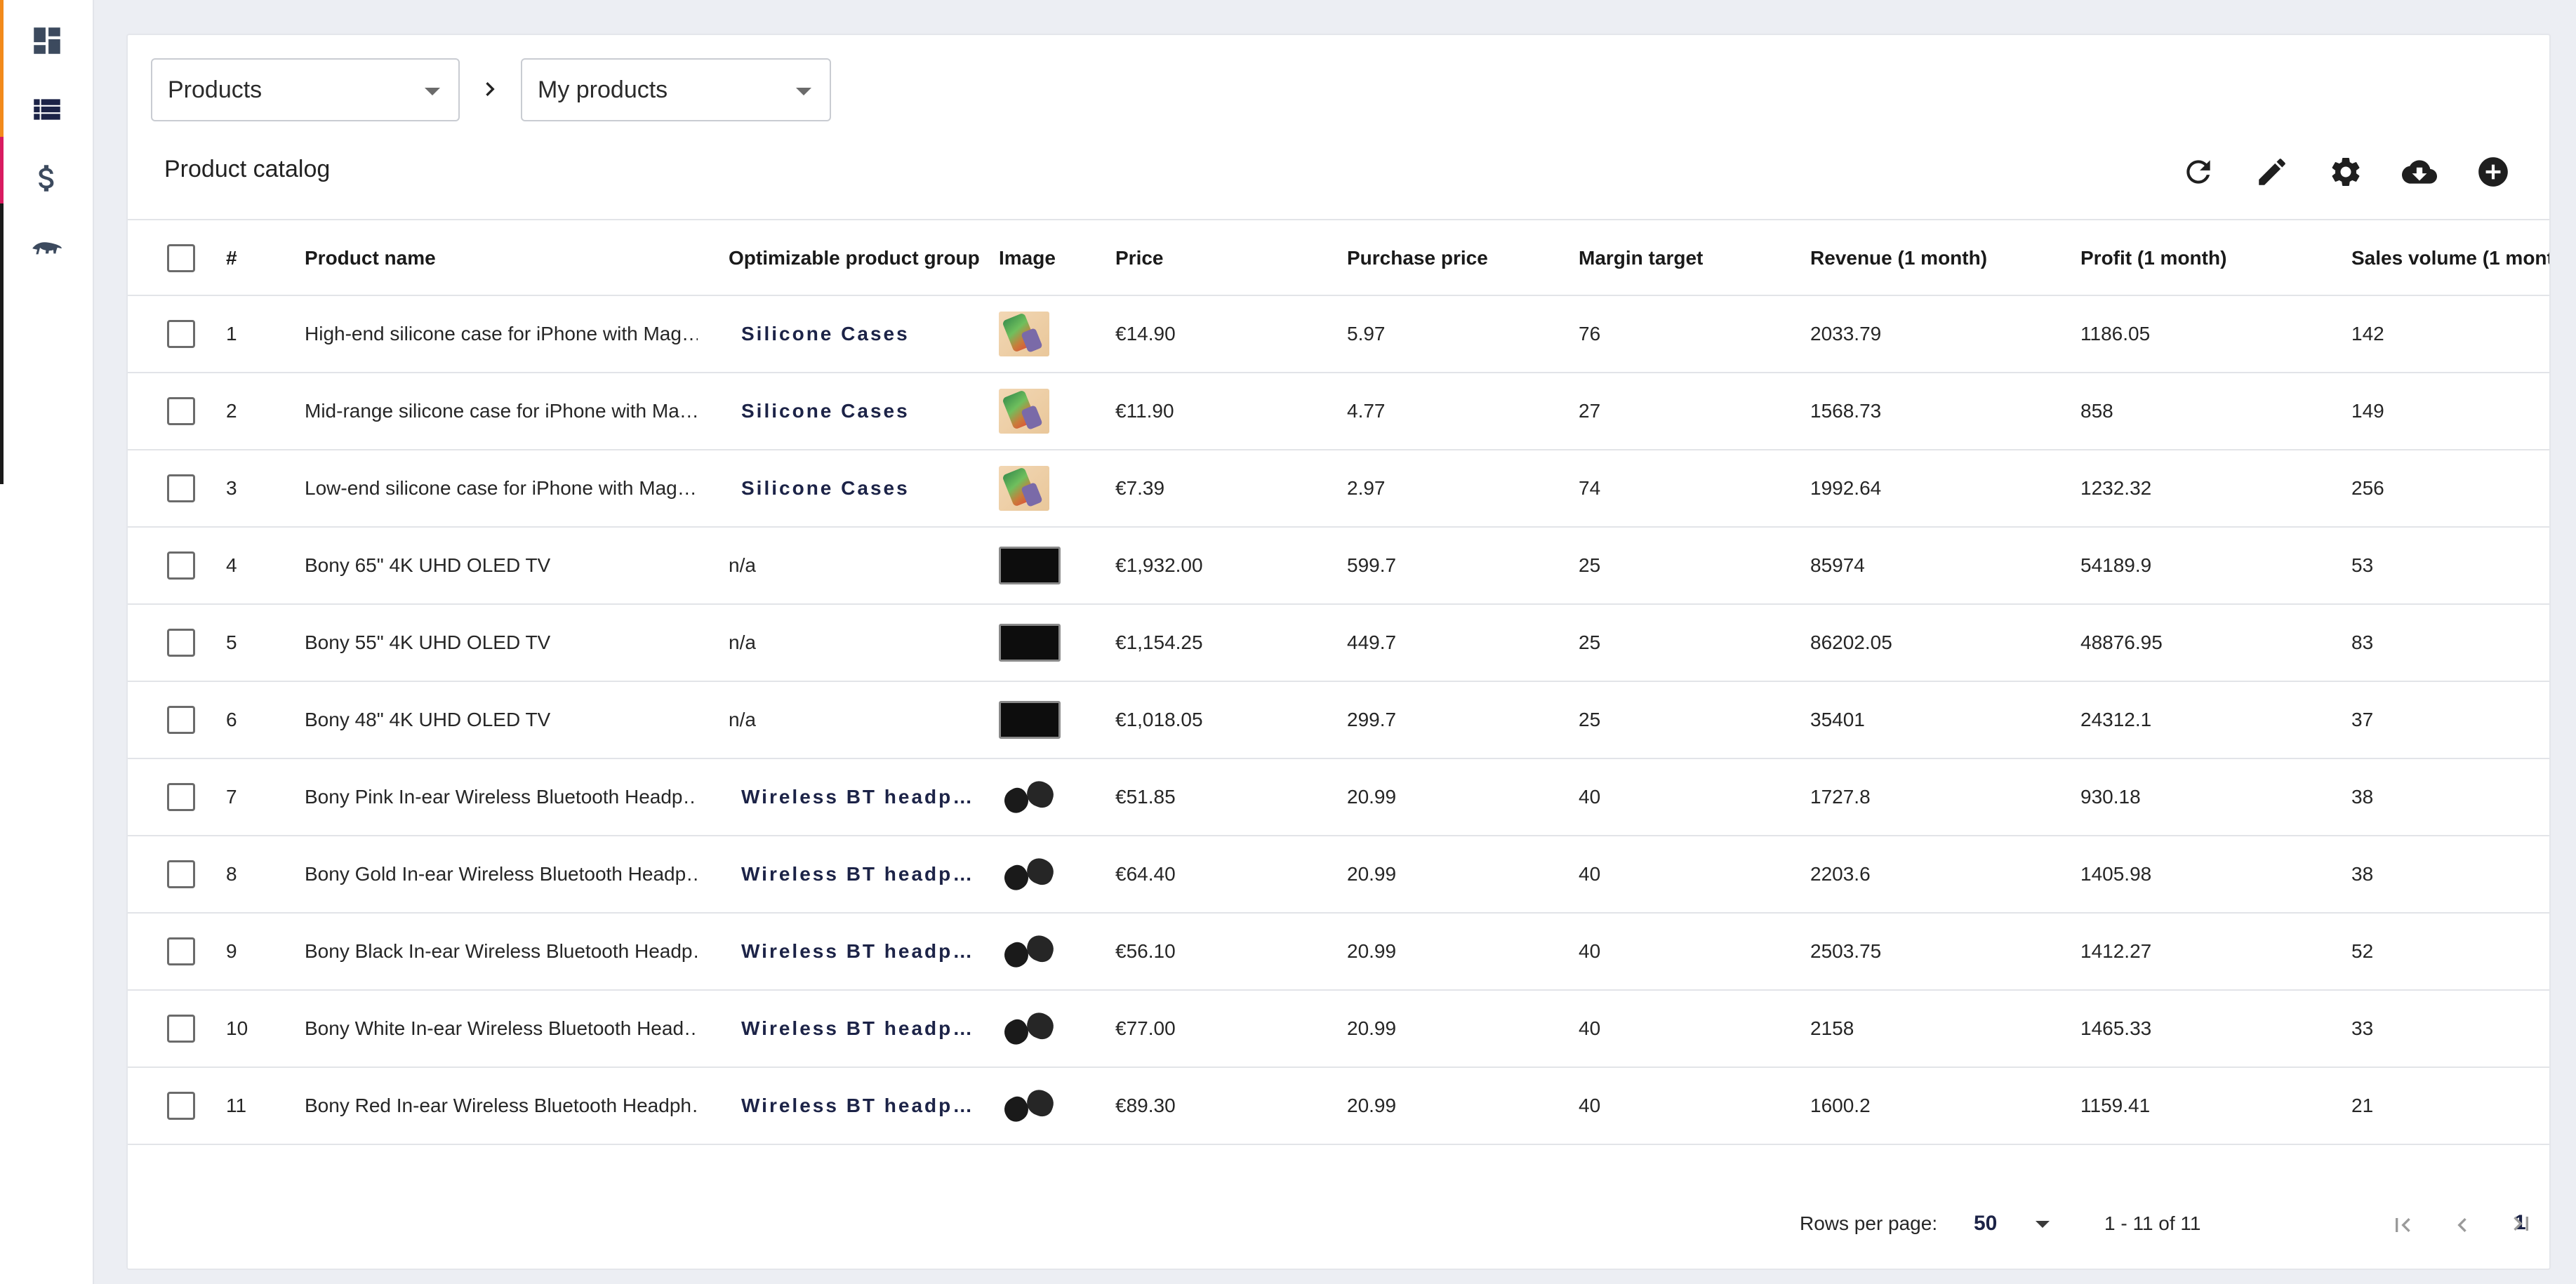 The height and width of the screenshot is (1284, 2576). Describe the element at coordinates (232, 642) in the screenshot. I see `cell-number: 5` at that location.